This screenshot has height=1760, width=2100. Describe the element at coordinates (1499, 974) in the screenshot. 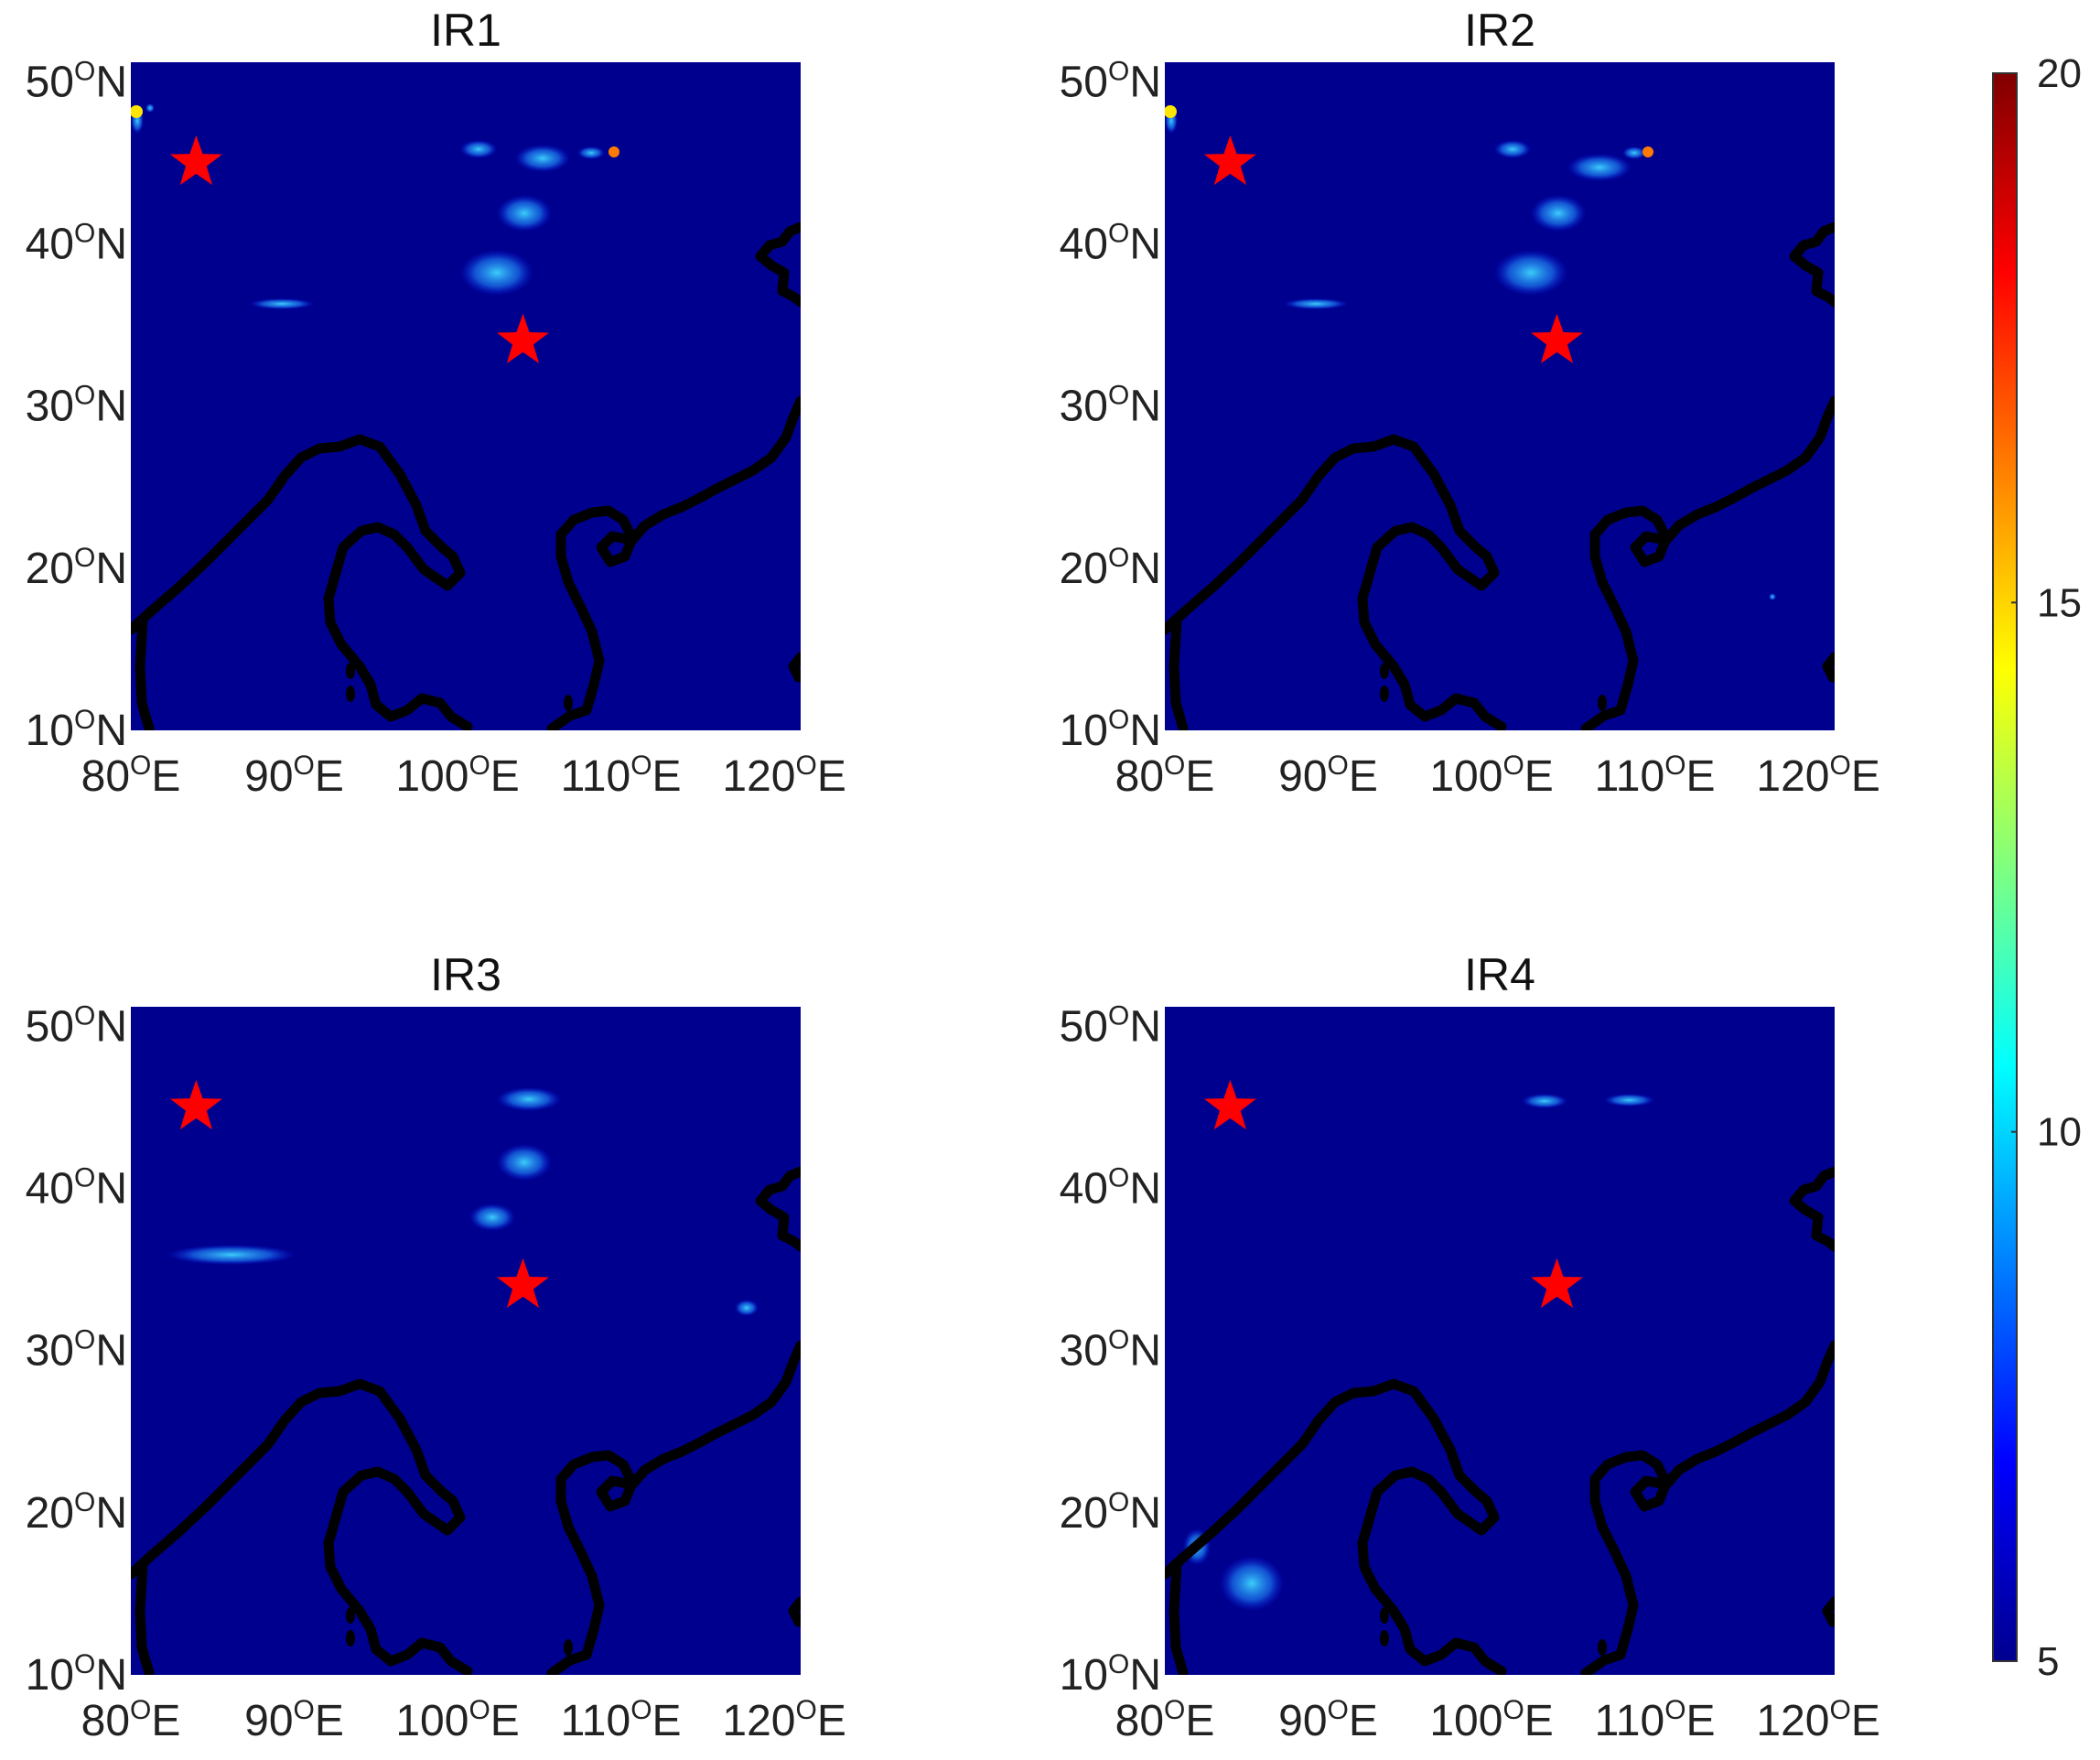

I see `panel-title: IR4` at that location.